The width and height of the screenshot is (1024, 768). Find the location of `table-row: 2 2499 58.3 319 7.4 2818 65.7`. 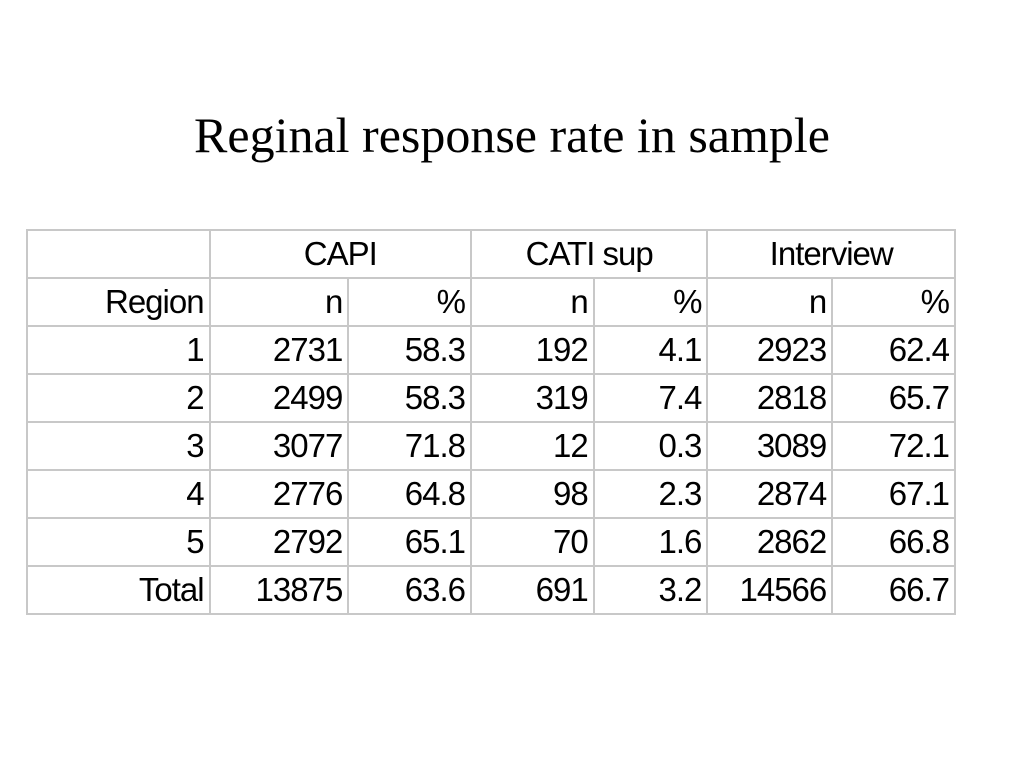

table-row: 2 2499 58.3 319 7.4 2818 65.7 is located at coordinates (491, 398).